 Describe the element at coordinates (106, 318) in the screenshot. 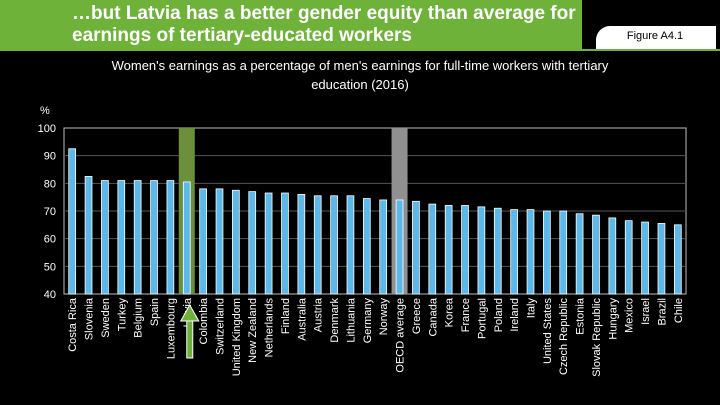

I see `category-label: Sweden` at that location.